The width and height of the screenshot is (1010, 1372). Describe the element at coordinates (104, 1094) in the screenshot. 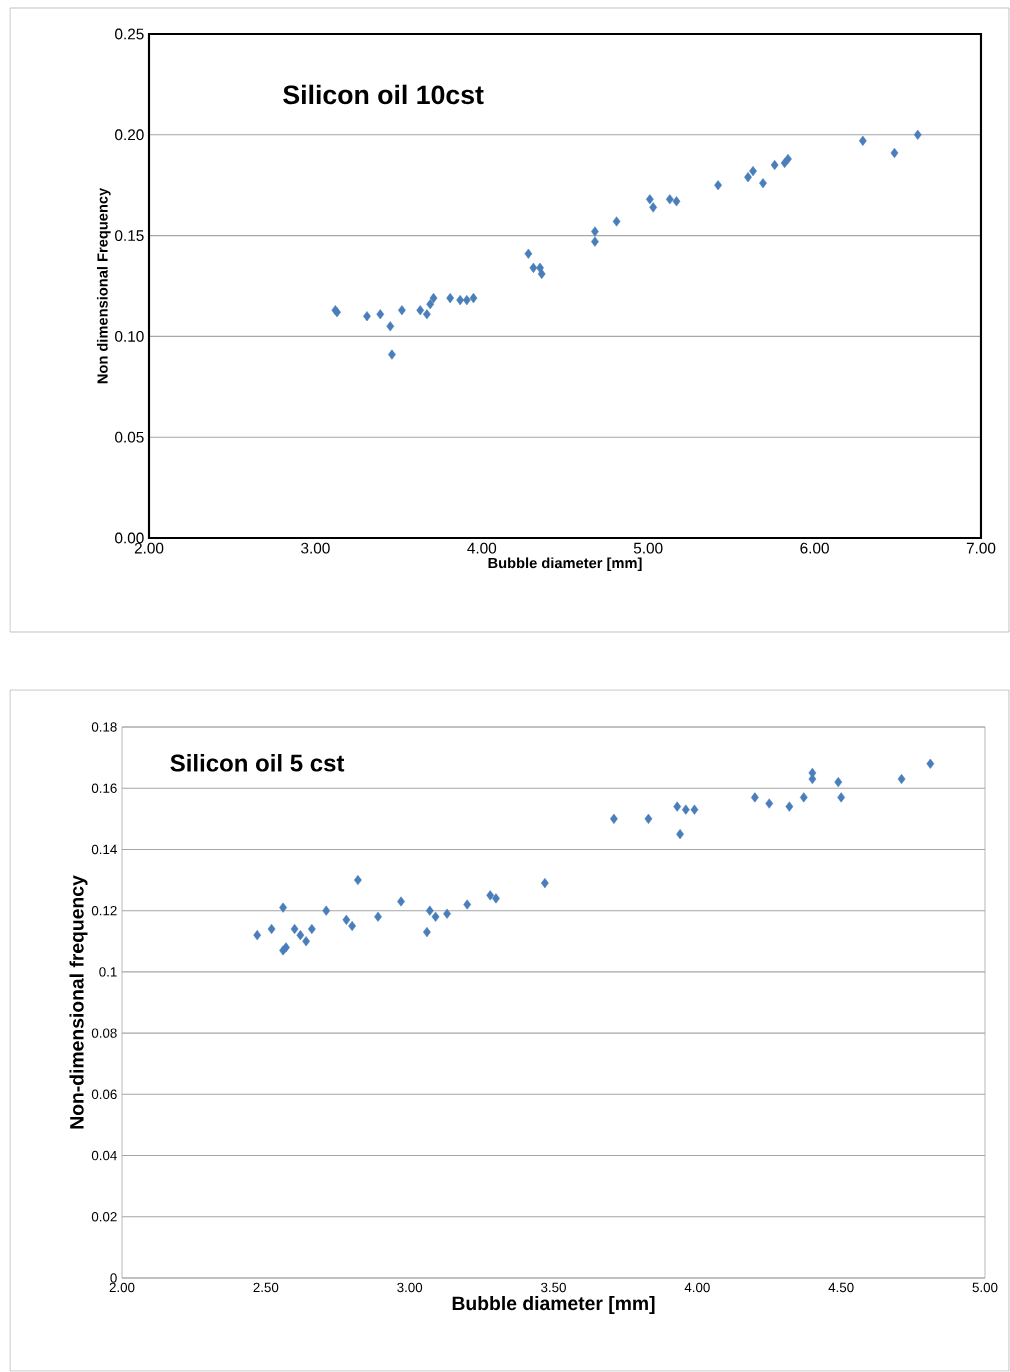

I see `y-tick-label: 0.06` at that location.